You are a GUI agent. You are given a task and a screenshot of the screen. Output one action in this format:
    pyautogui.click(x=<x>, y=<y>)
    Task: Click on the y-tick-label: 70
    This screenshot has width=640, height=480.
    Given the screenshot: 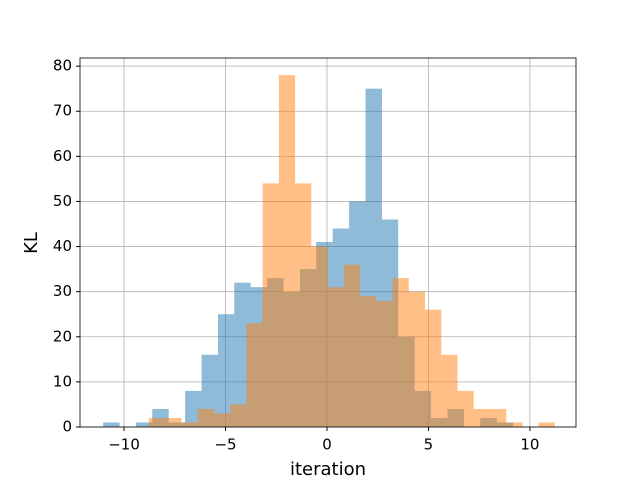 What is the action you would take?
    pyautogui.click(x=62, y=111)
    